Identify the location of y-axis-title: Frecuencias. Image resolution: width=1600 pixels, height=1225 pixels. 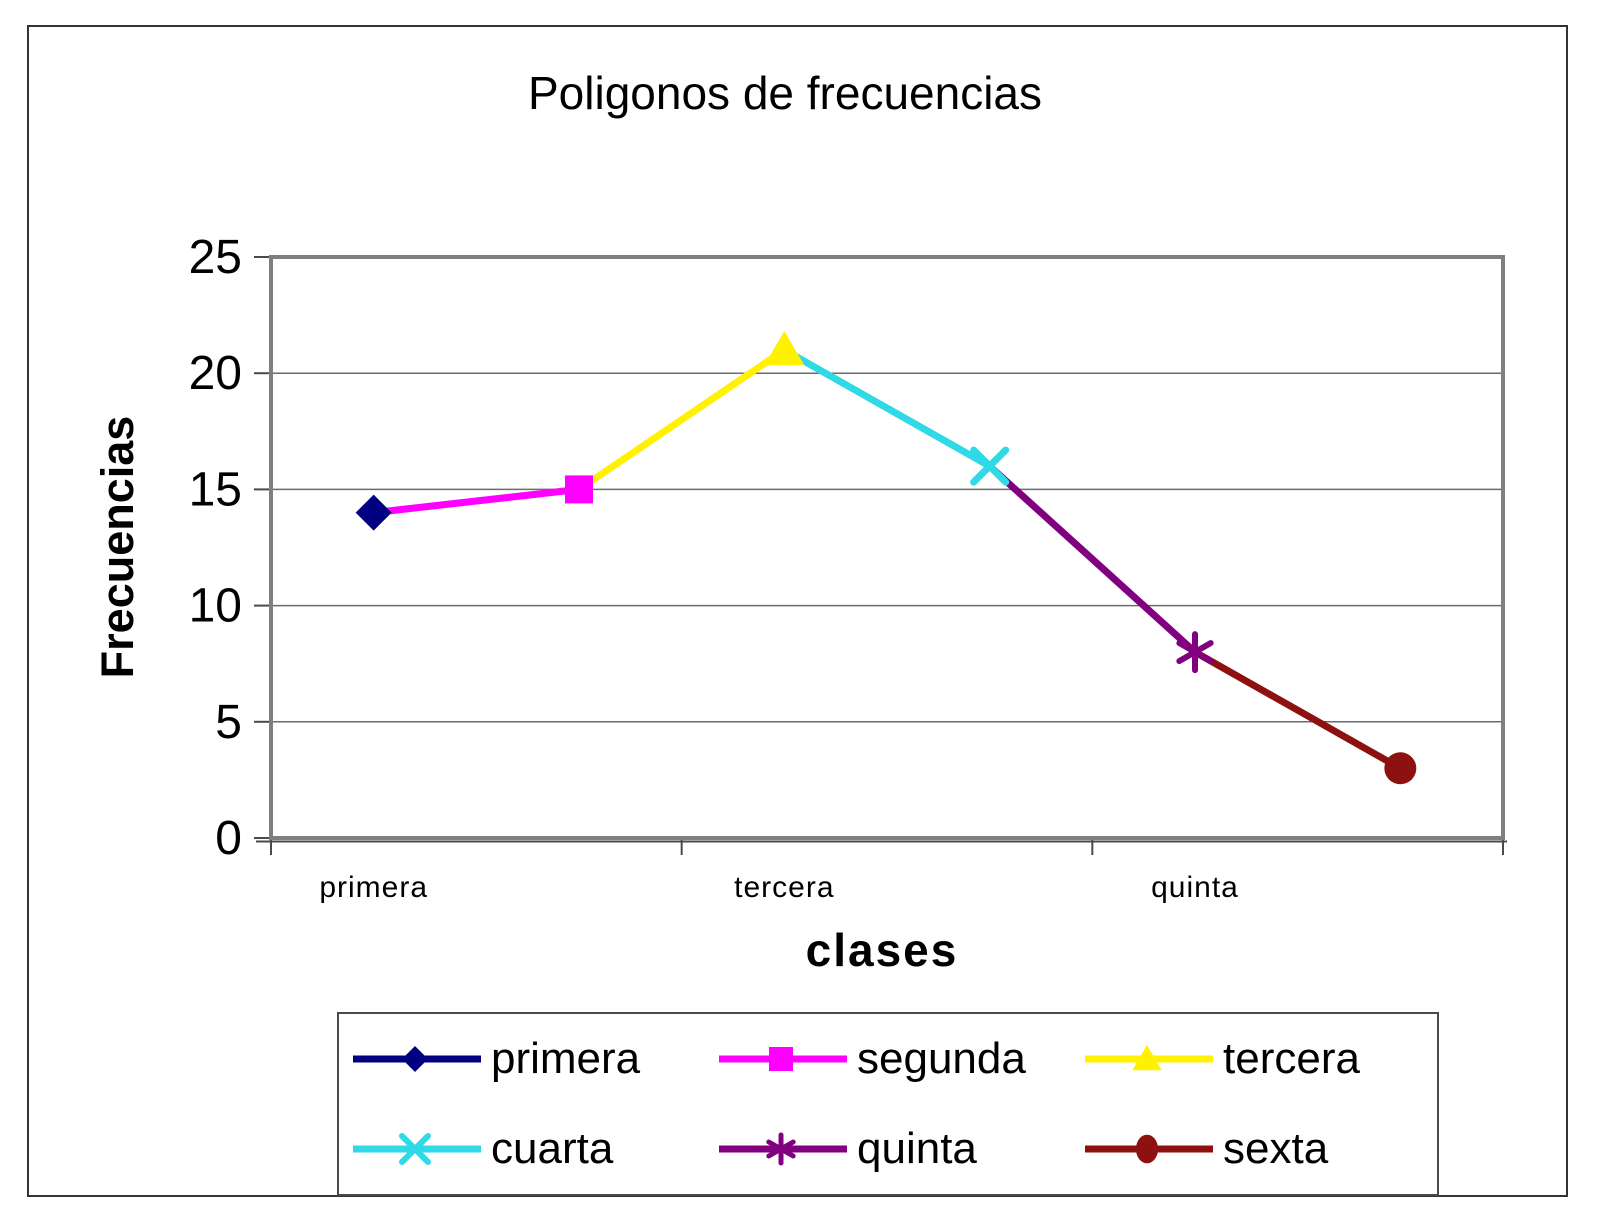
(117, 547).